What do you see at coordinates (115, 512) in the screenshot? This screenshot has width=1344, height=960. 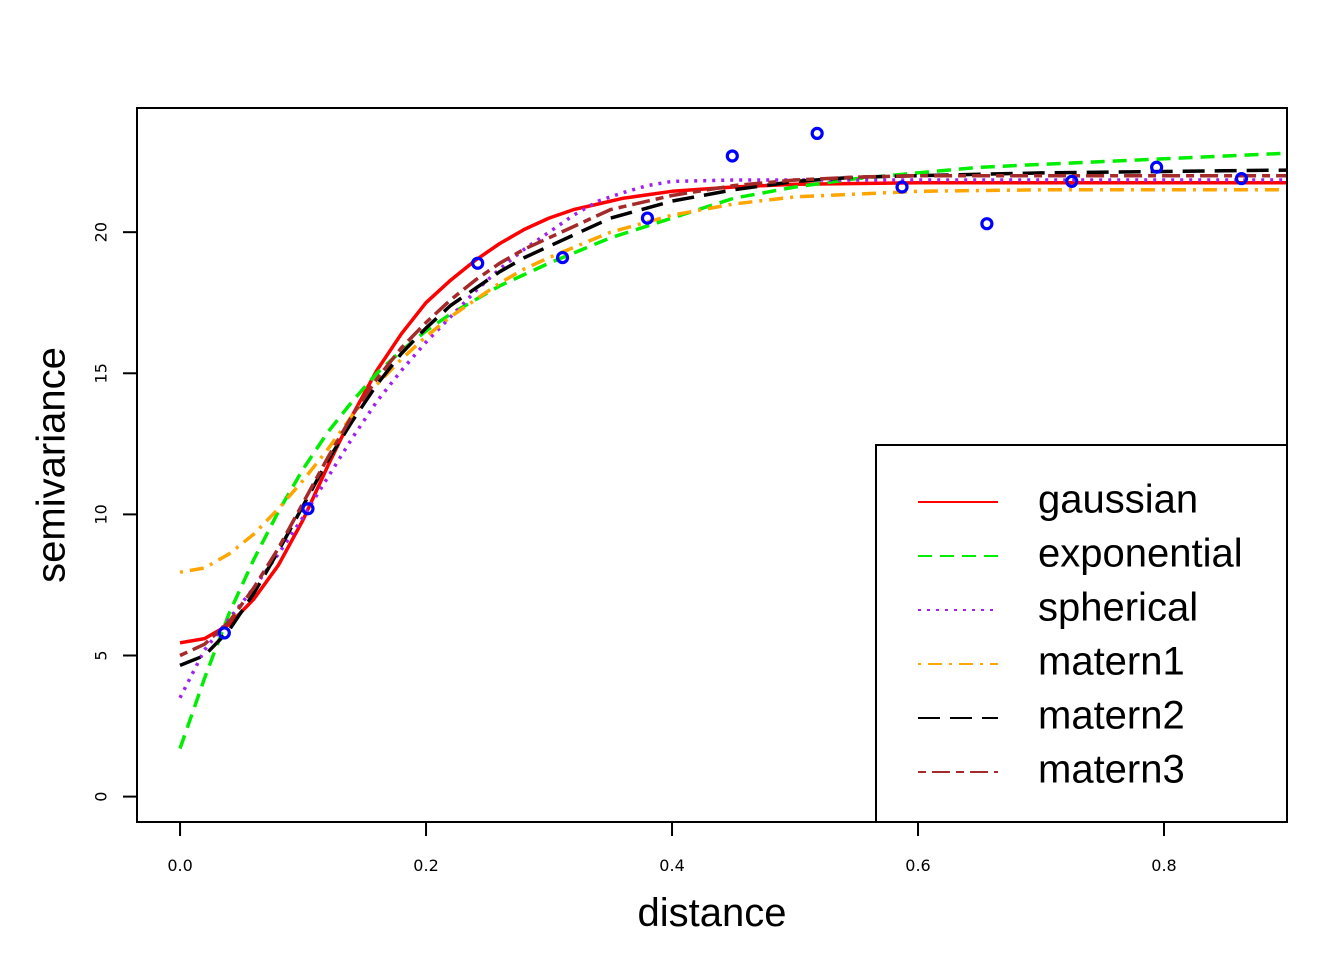 I see `y-axis: 0 5 10 15 20` at bounding box center [115, 512].